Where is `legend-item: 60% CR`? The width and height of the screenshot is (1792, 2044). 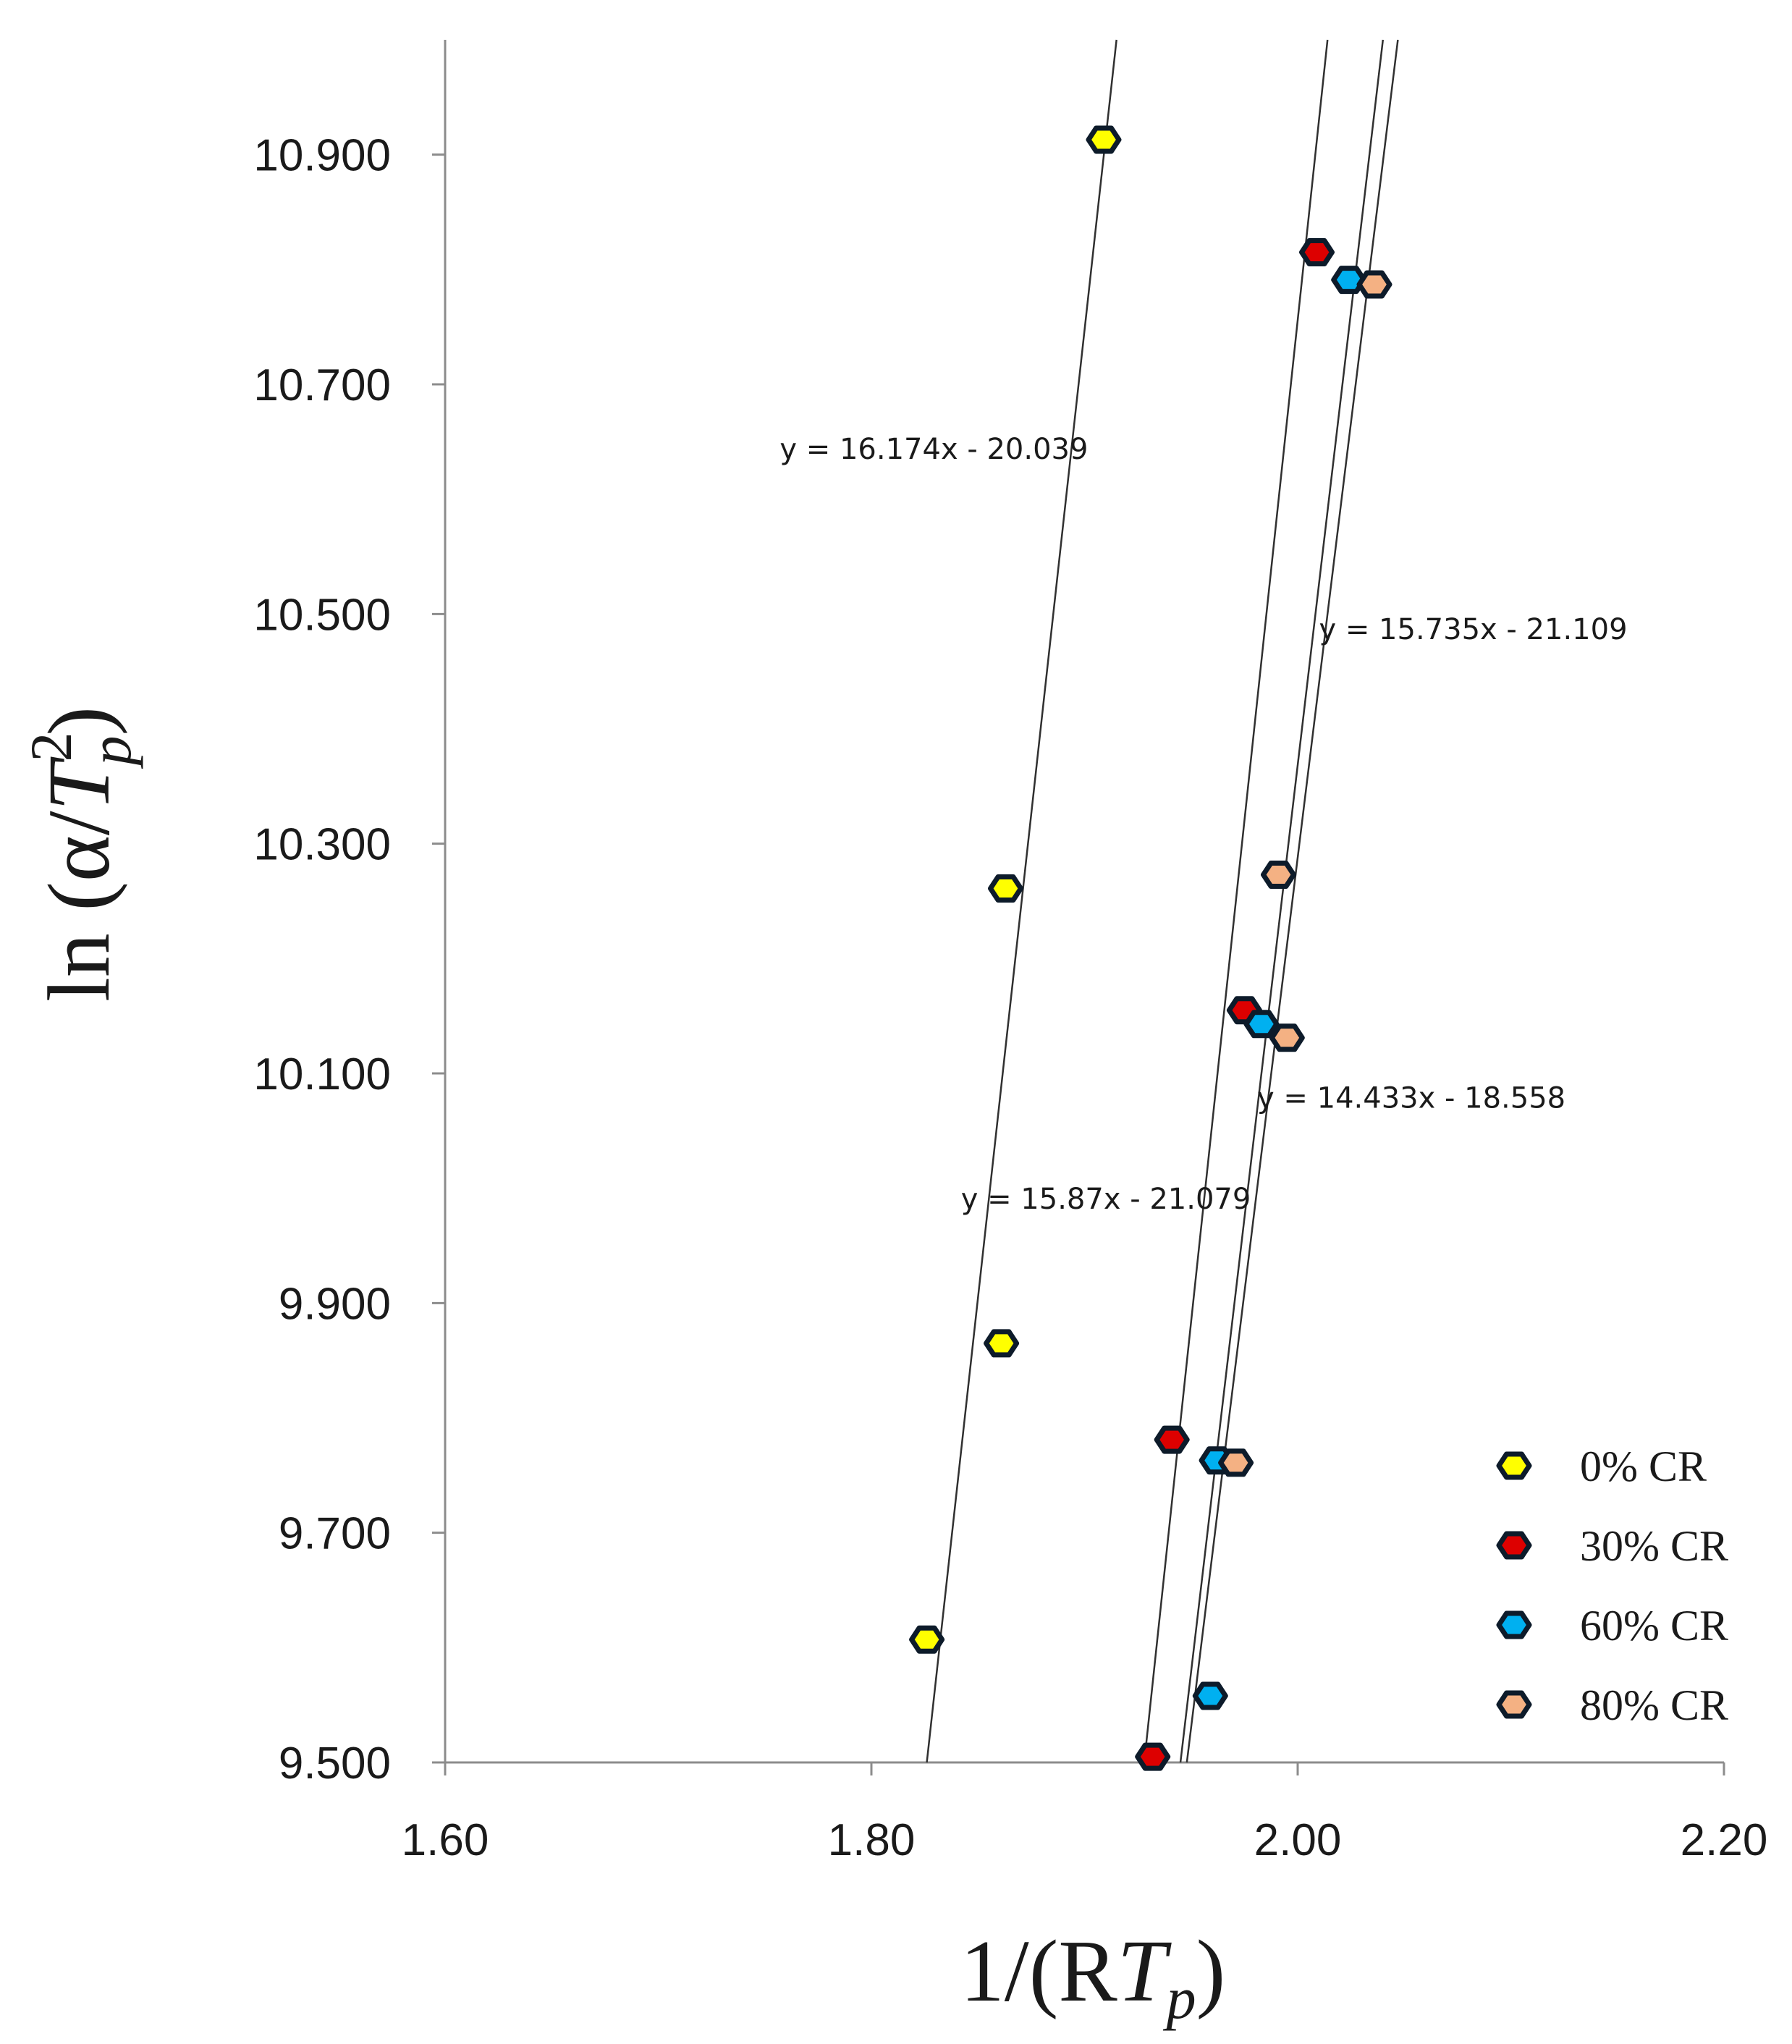
legend-item: 60% CR is located at coordinates (1612, 1626).